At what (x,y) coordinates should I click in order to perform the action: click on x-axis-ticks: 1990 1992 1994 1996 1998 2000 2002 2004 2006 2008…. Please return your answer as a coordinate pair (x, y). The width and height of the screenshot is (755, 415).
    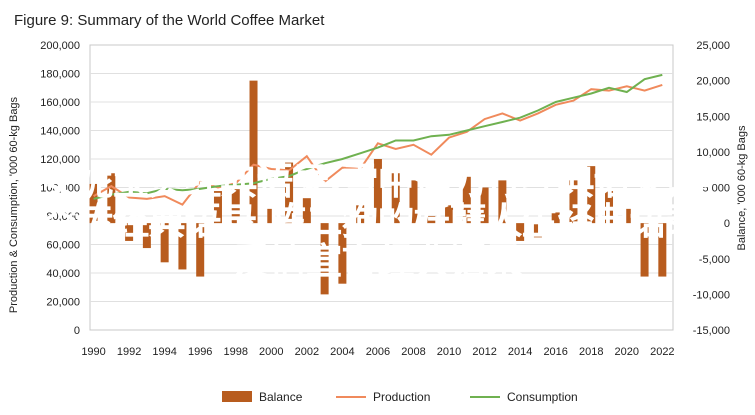
    Looking at the image, I should click on (377, 352).